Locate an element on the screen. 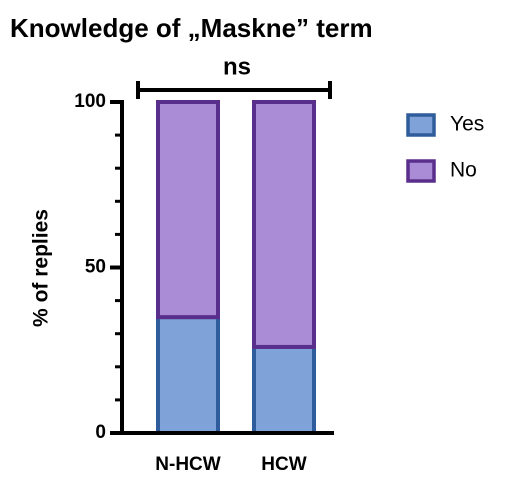  x-tick-label: HCW is located at coordinates (283, 464).